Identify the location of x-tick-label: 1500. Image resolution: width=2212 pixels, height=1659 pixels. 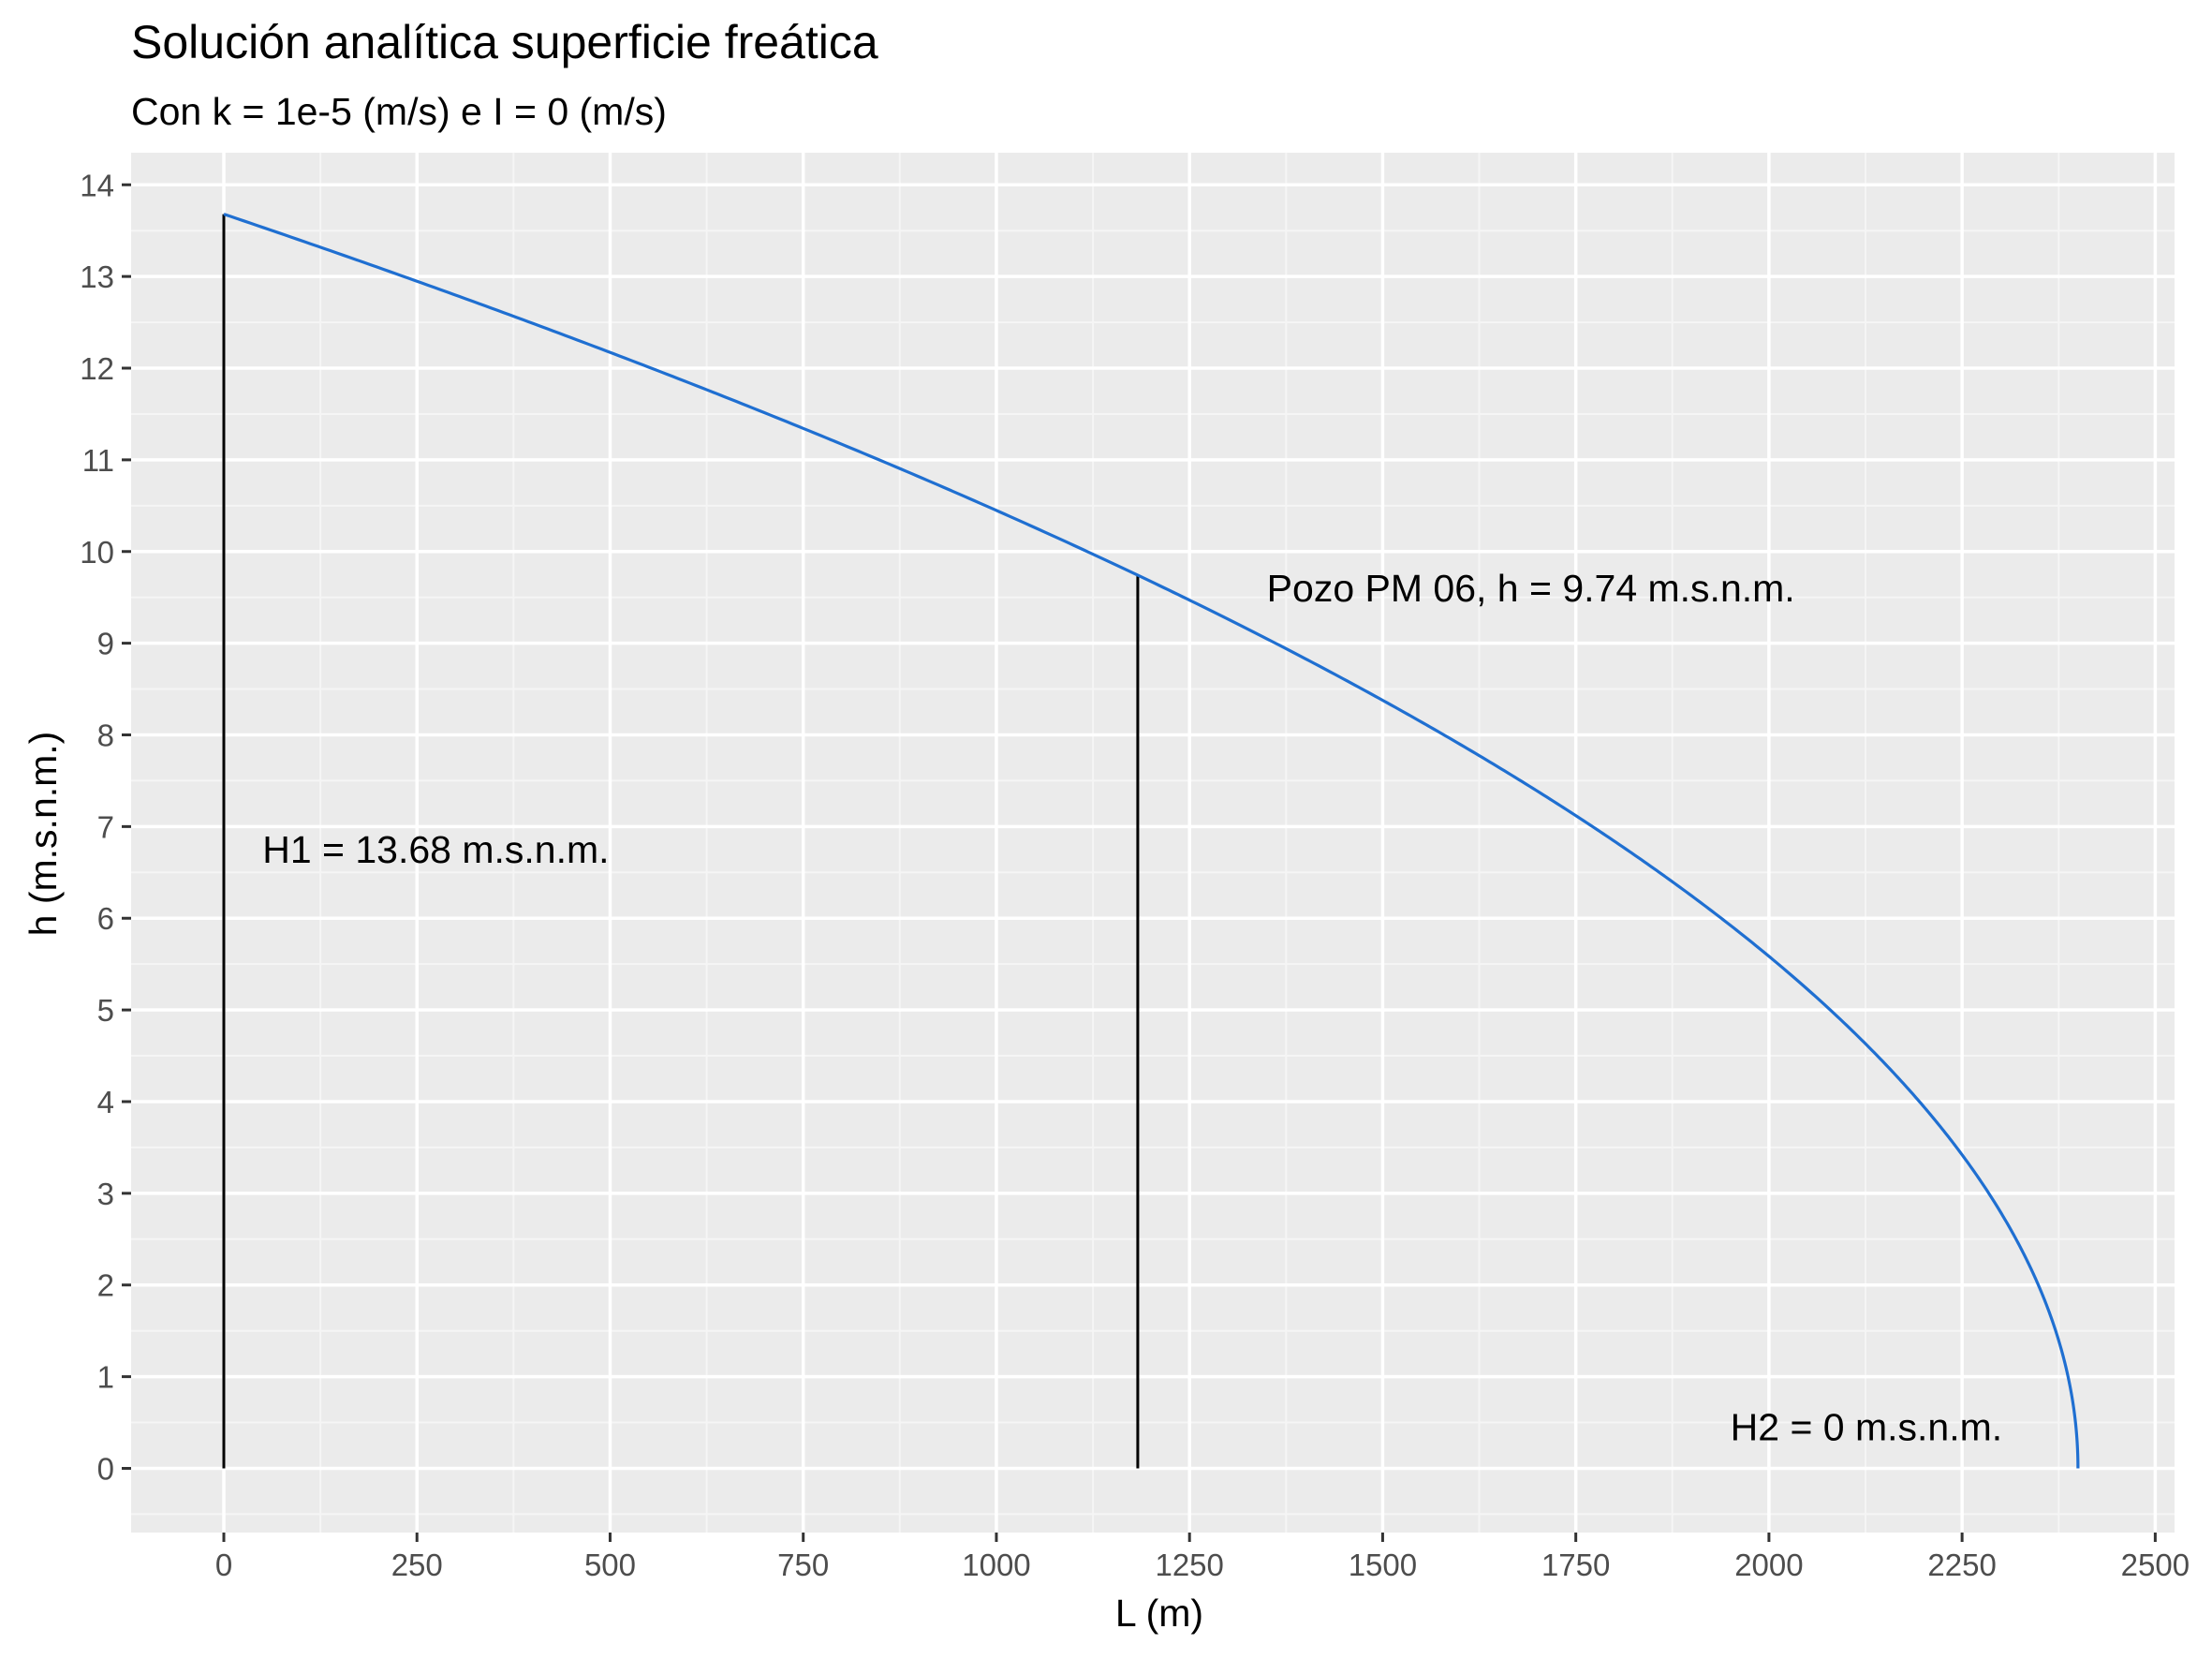
(1383, 1565).